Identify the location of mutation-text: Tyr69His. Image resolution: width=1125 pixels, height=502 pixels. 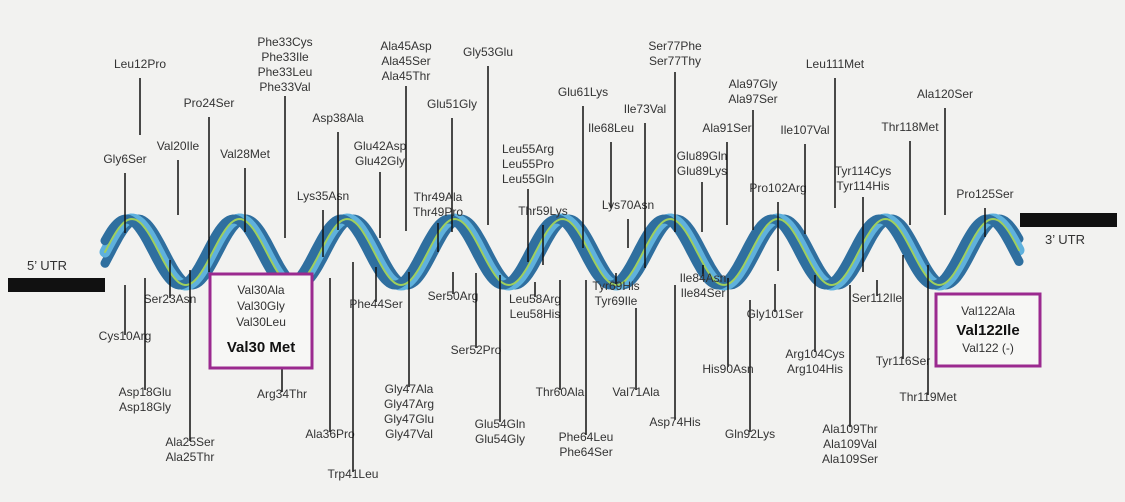
(615, 286).